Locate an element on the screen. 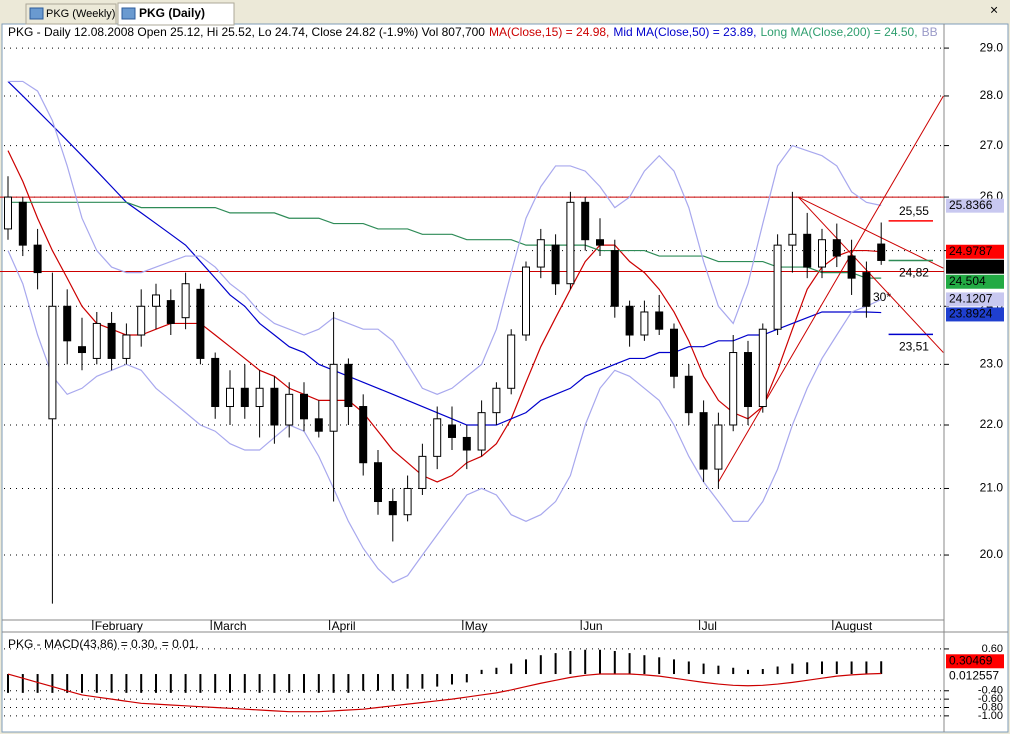 This screenshot has width=1010, height=734. x-tick-label: May is located at coordinates (476, 626).